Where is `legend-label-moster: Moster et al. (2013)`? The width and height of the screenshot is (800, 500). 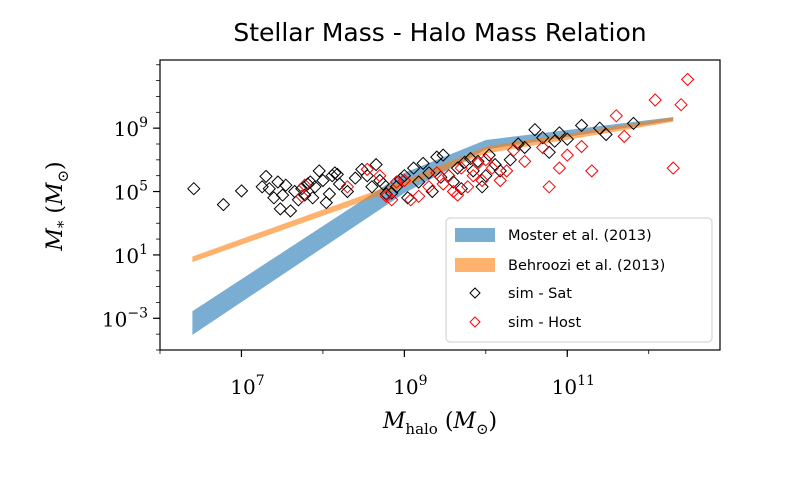 legend-label-moster: Moster et al. (2013) is located at coordinates (580, 236).